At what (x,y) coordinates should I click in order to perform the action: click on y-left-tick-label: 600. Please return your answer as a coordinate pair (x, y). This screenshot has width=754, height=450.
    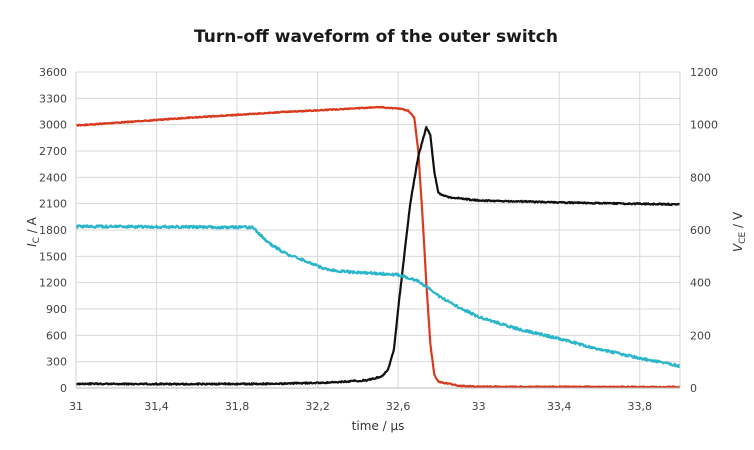
    Looking at the image, I should click on (56, 335).